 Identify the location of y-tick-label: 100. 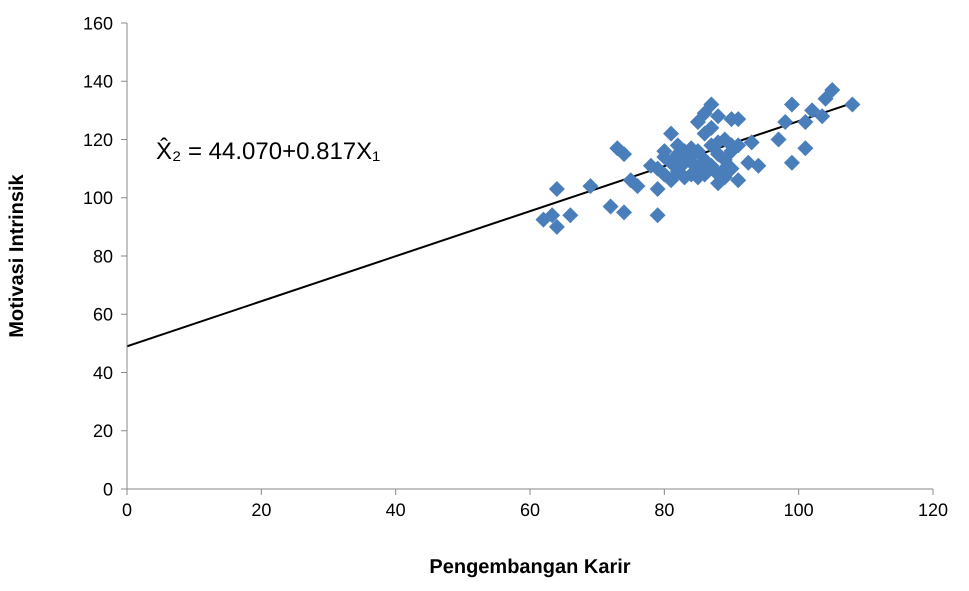
(97, 198).